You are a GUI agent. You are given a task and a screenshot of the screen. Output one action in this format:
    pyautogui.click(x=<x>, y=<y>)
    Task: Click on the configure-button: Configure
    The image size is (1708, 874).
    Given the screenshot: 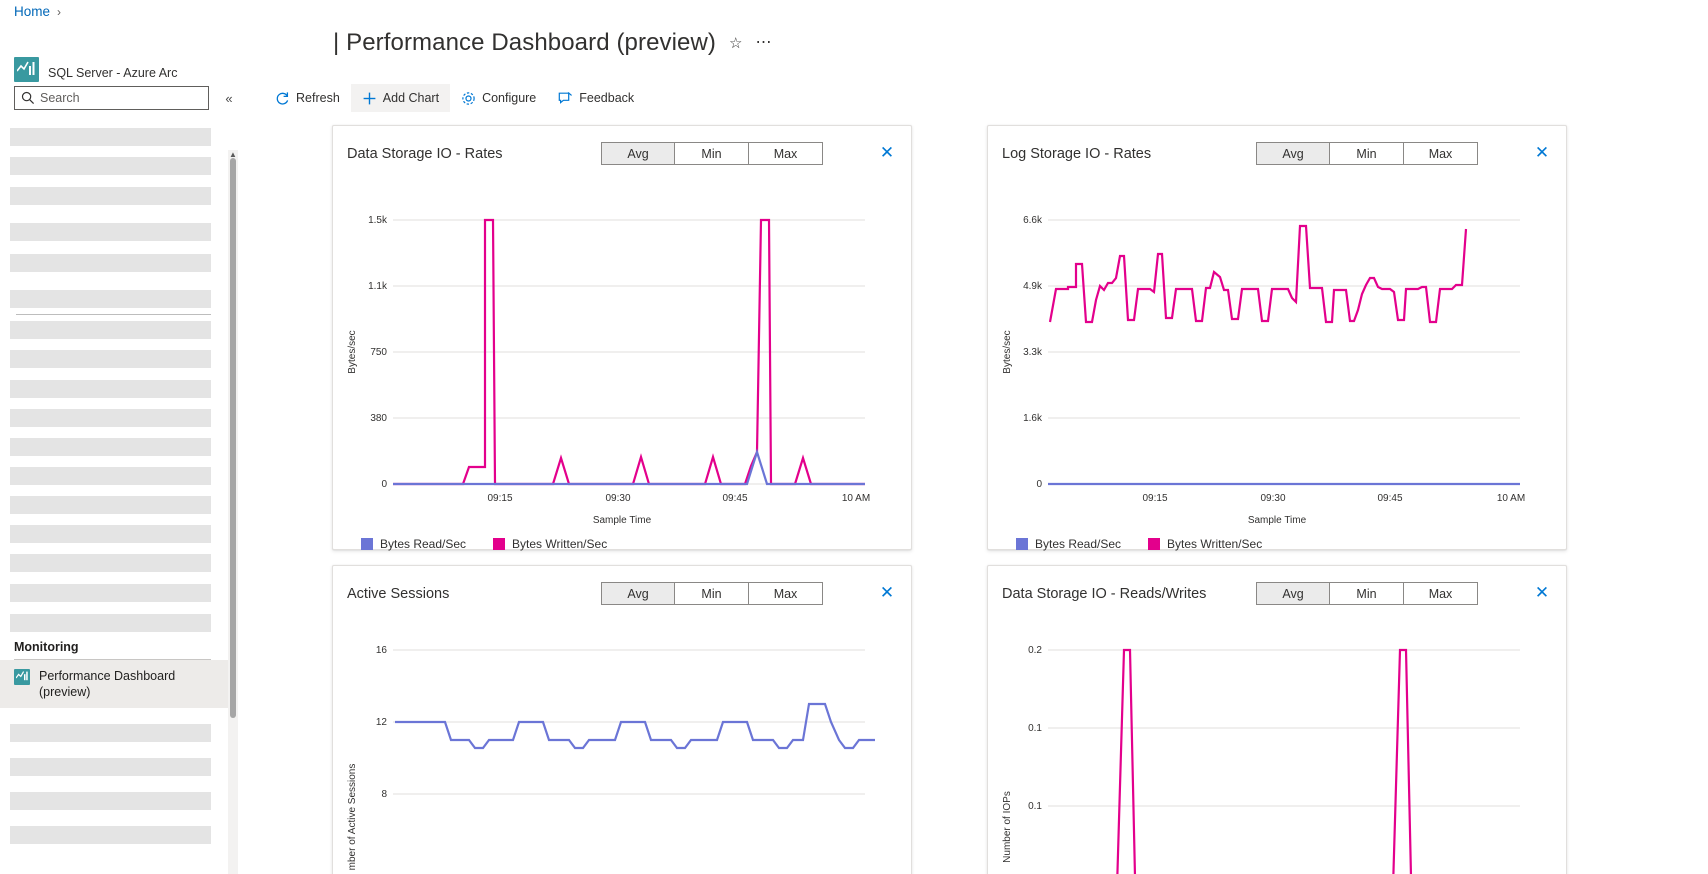 What is the action you would take?
    pyautogui.click(x=498, y=98)
    